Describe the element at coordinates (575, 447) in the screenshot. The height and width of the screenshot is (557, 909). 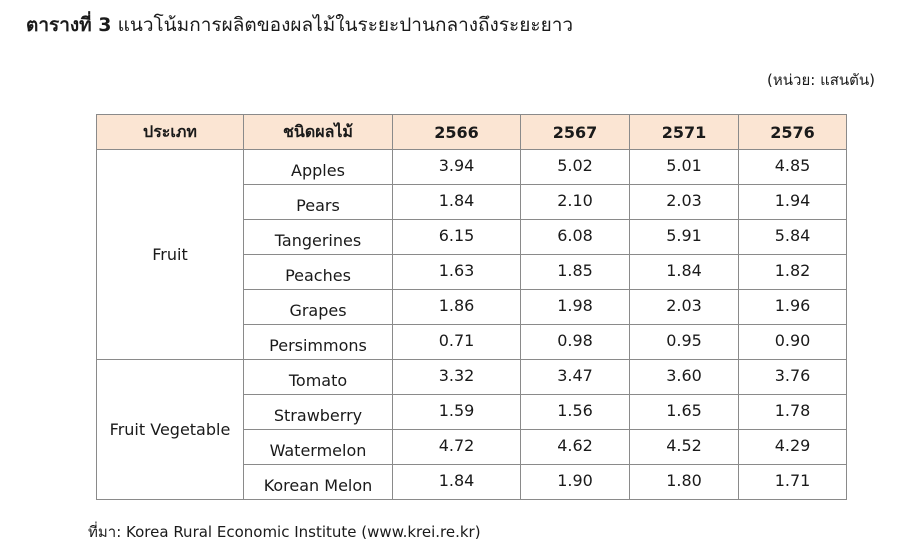
I see `value-cell: 4.62` at that location.